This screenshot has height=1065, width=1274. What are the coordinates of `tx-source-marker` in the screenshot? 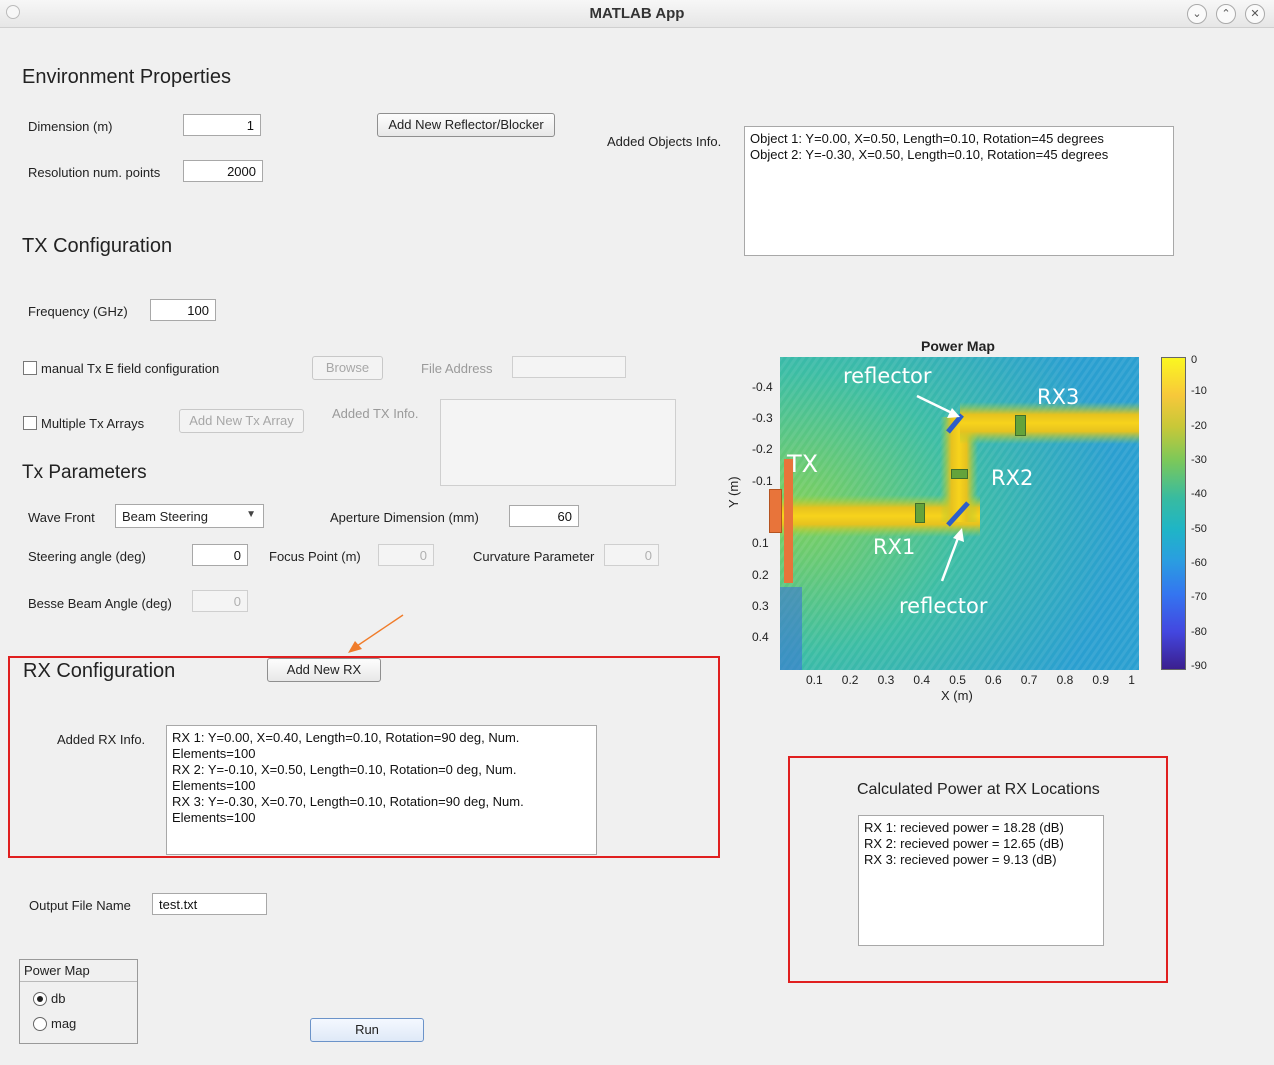 It's located at (775, 511).